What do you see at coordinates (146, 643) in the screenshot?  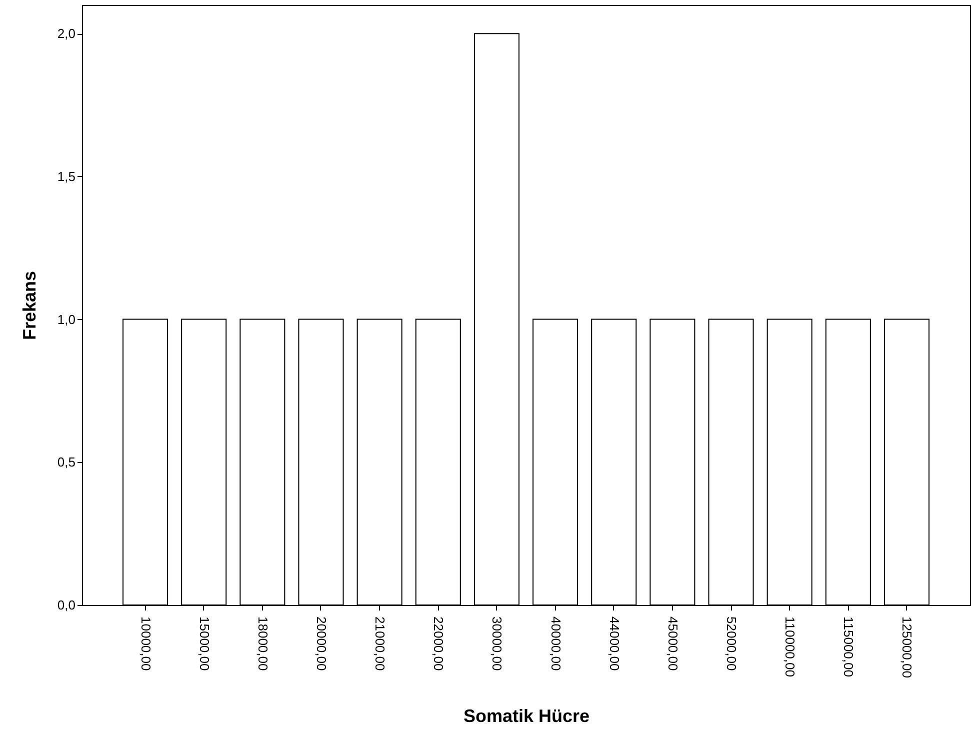 I see `x-tick-label: 10000,00` at bounding box center [146, 643].